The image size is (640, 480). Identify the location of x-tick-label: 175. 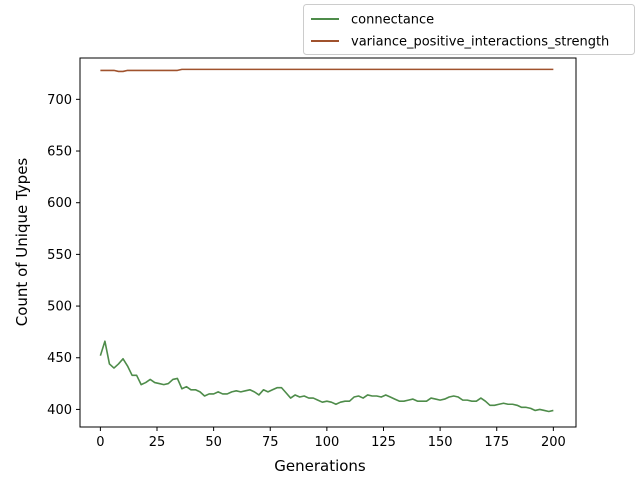
(496, 442).